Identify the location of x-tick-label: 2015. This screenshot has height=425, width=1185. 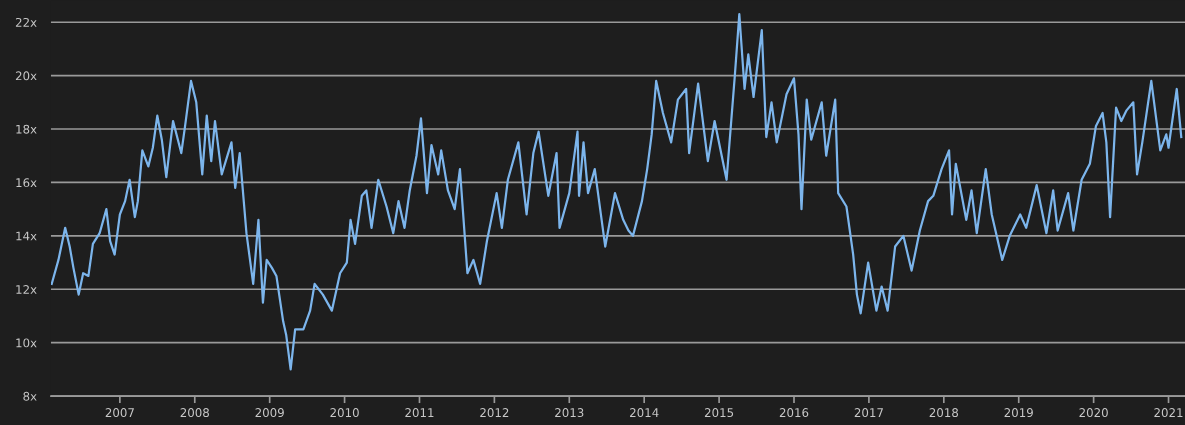
(719, 413).